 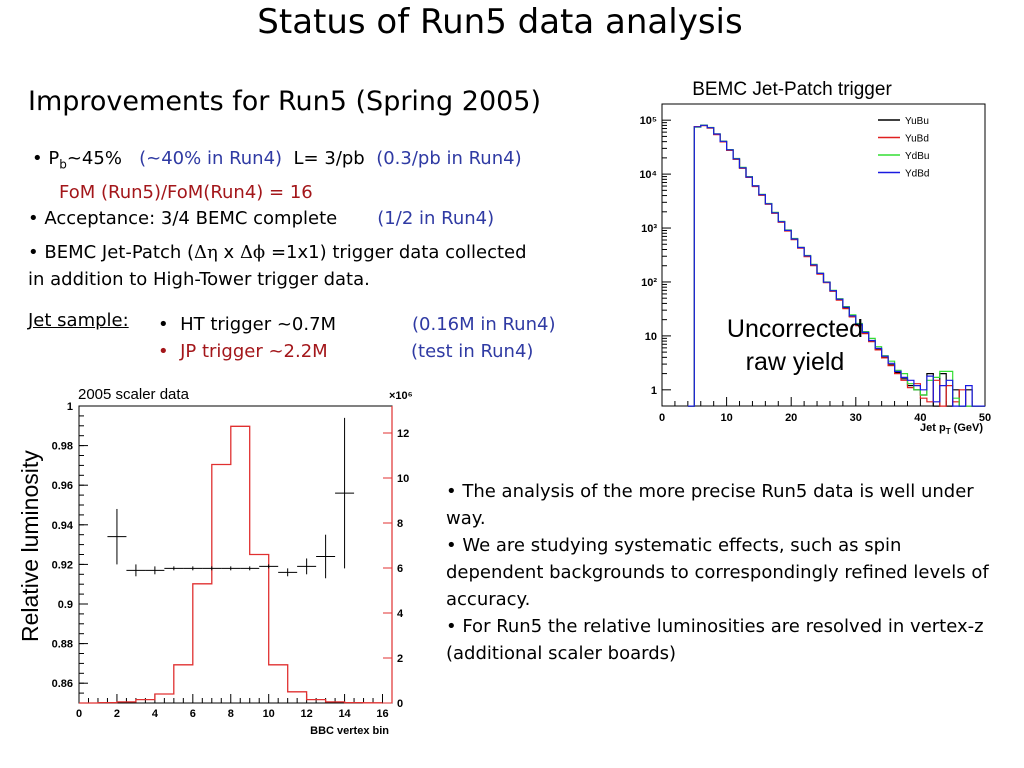 What do you see at coordinates (648, 175) in the screenshot?
I see `jet-ytick-label: 10⁴` at bounding box center [648, 175].